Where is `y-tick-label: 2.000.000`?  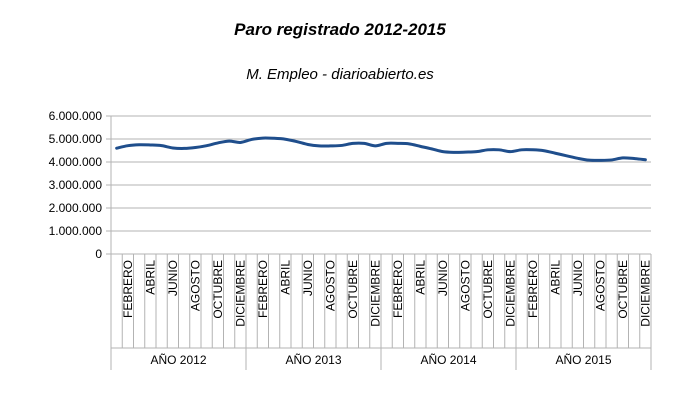
y-tick-label: 2.000.000 is located at coordinates (76, 208).